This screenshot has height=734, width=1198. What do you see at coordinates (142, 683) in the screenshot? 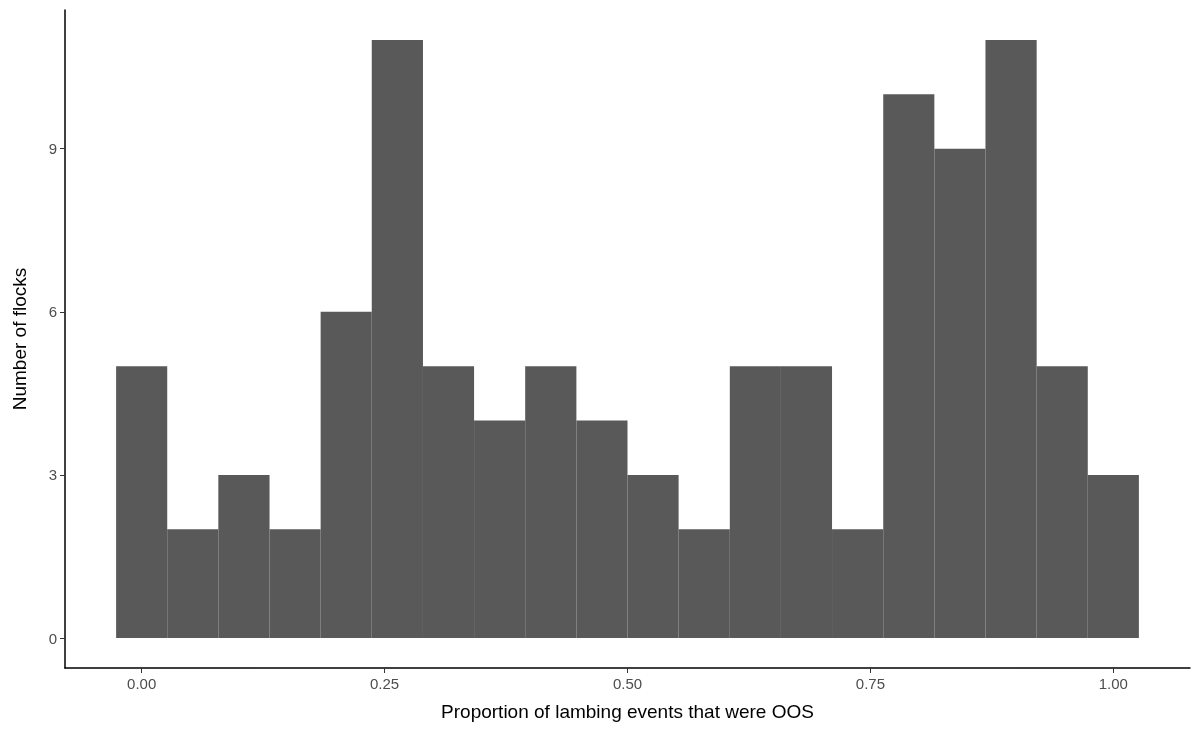
I see `x-tick-label: 0.00` at bounding box center [142, 683].